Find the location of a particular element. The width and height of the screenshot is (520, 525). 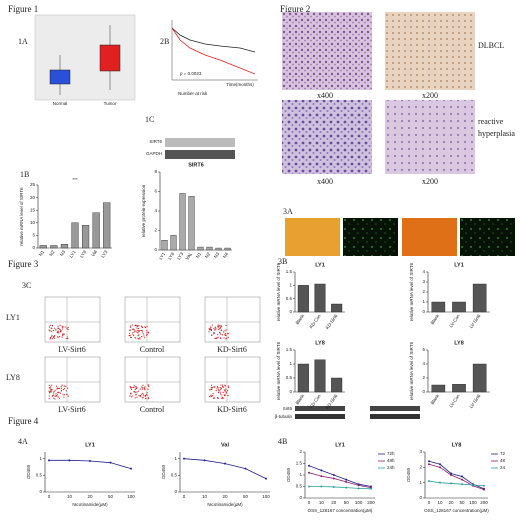

x-tick-label: 200 is located at coordinates (371, 502).